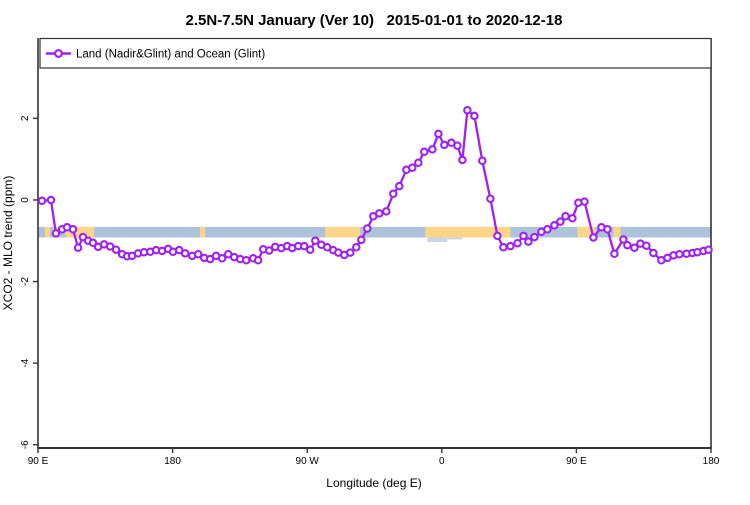 Image resolution: width=750 pixels, height=505 pixels. What do you see at coordinates (25, 444) in the screenshot?
I see `y-tick-label: -6` at bounding box center [25, 444].